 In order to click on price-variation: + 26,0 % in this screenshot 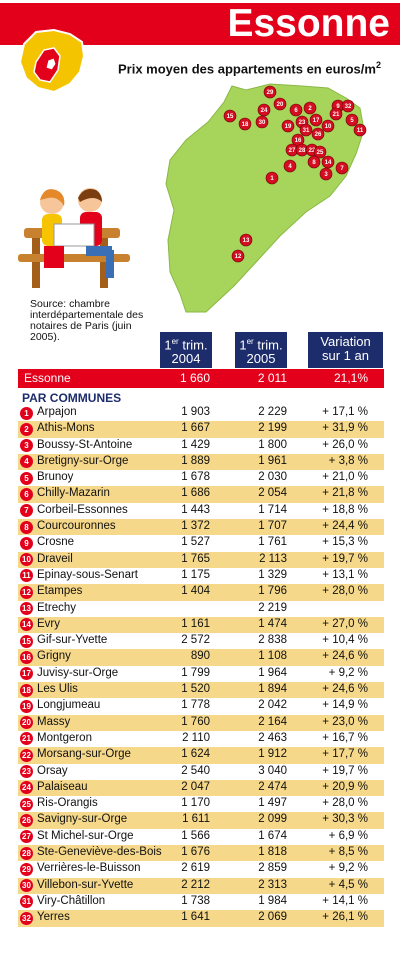, I will do `click(345, 444)`.